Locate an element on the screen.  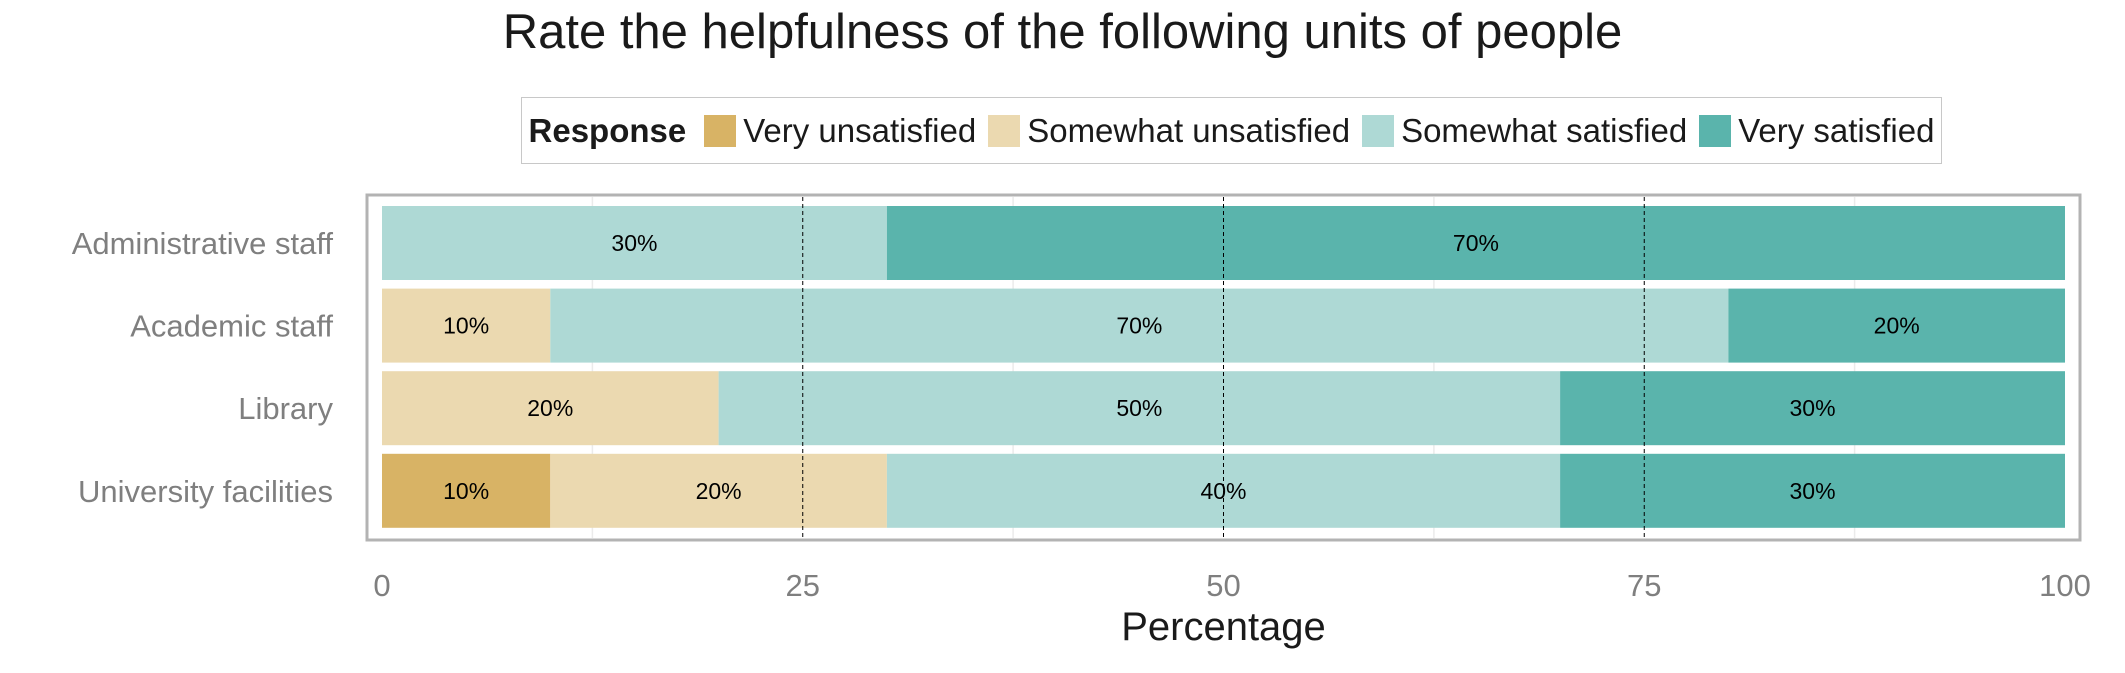
legend-title: Response is located at coordinates (607, 130).